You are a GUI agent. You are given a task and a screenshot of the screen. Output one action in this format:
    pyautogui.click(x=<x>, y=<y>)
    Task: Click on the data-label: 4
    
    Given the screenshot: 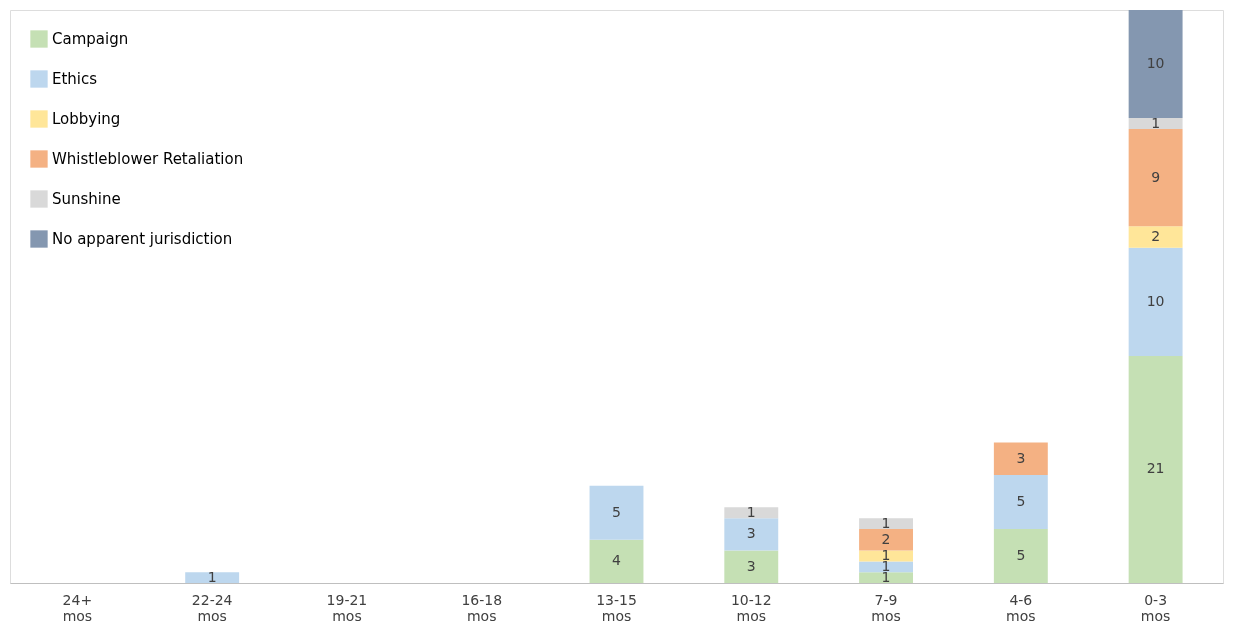 What is the action you would take?
    pyautogui.click(x=617, y=560)
    